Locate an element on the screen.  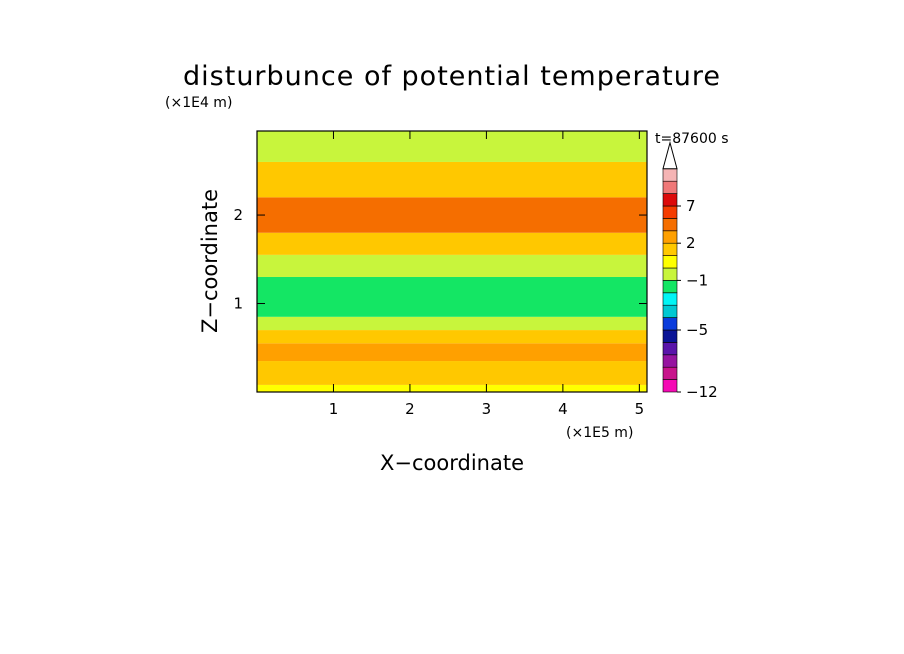
x-axis-label: X−coordinate is located at coordinates (452, 463).